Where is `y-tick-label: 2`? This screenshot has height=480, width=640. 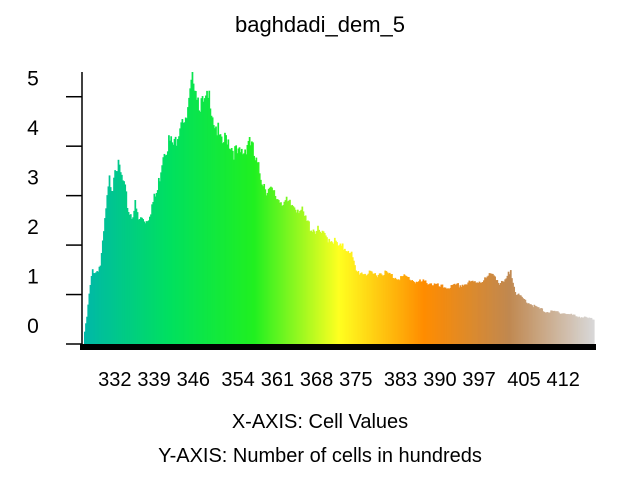 y-tick-label: 2 is located at coordinates (33, 227).